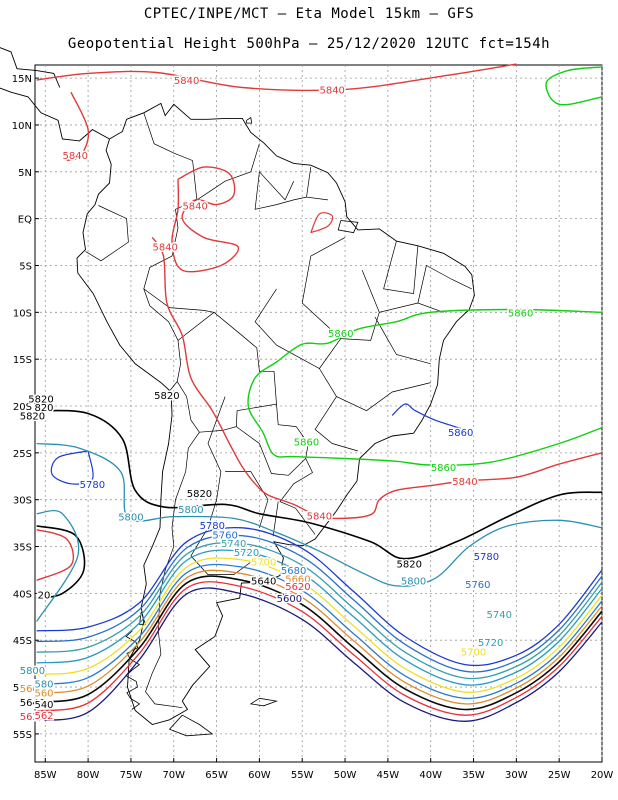 The image size is (618, 800). Describe the element at coordinates (22, 548) in the screenshot. I see `lat-tick-label: 35S` at that location.